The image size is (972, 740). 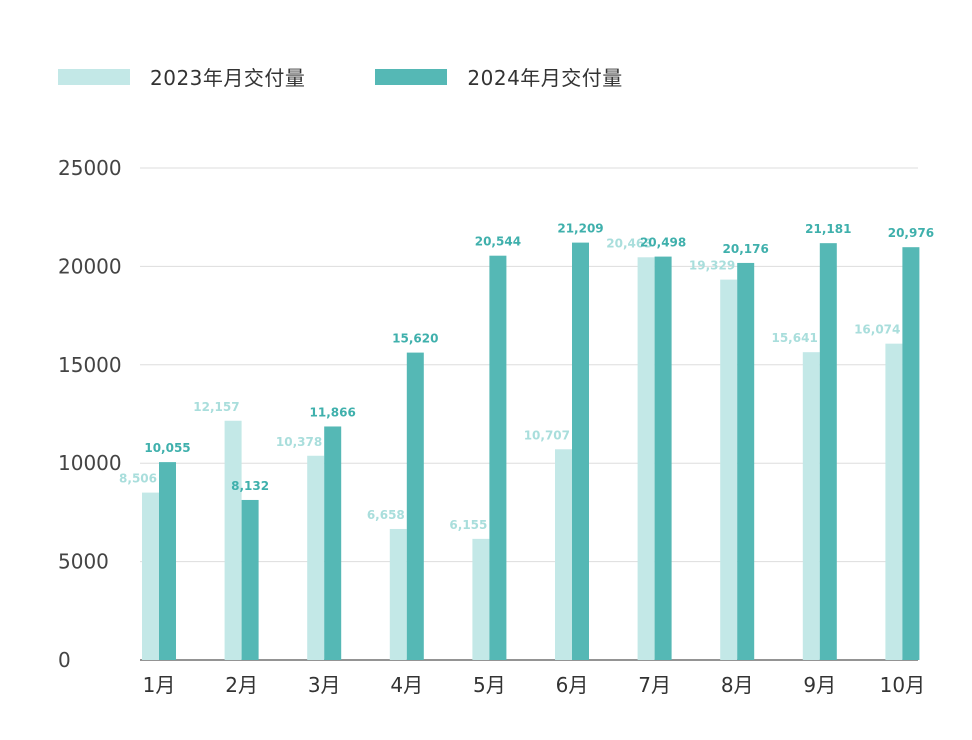 I want to click on legend-swatch-2023, so click(x=94, y=76).